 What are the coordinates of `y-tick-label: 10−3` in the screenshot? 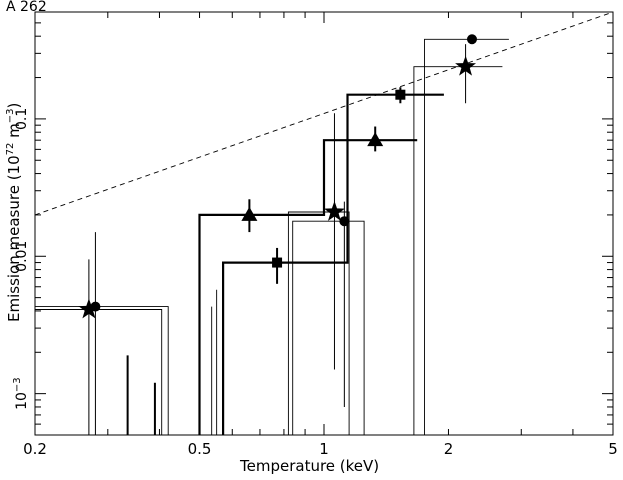 It's located at (21, 393).